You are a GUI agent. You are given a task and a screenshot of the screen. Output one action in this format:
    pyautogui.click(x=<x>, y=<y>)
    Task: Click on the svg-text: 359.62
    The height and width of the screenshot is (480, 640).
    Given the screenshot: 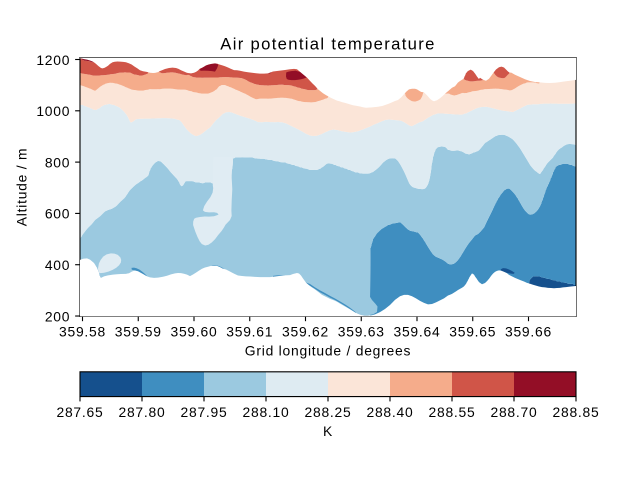 What is the action you would take?
    pyautogui.click(x=305, y=332)
    